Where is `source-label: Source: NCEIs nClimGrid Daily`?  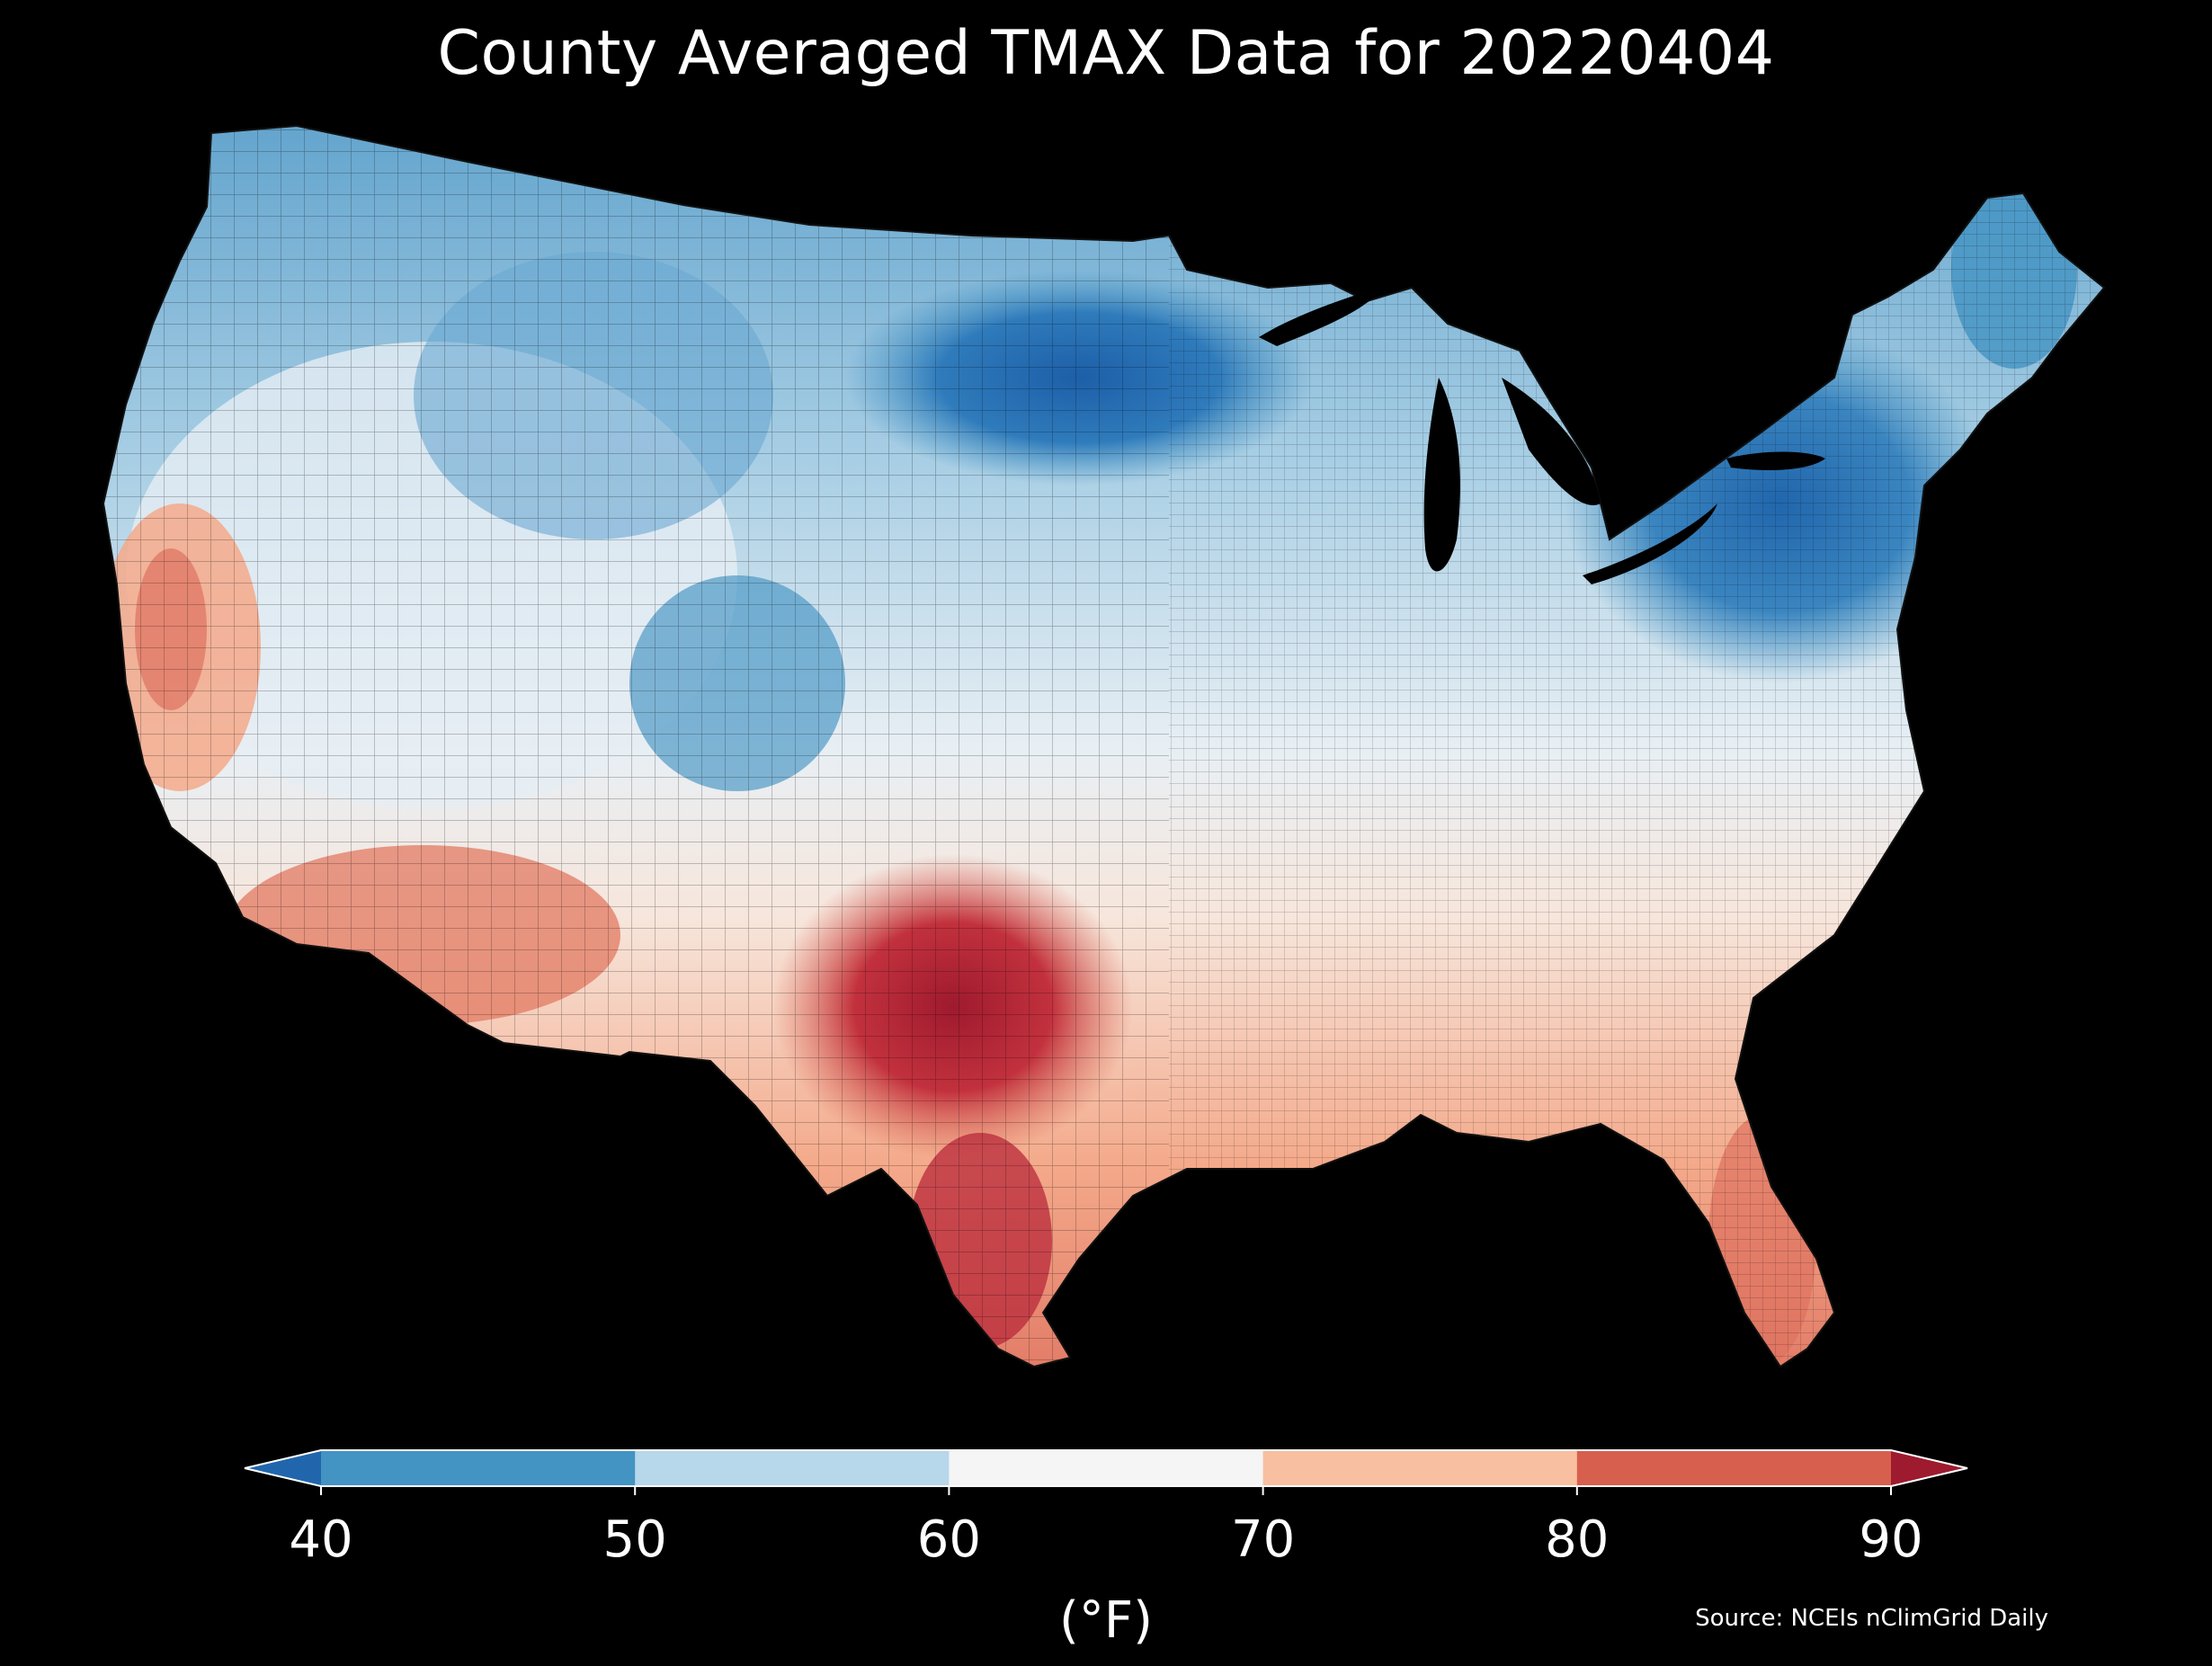 source-label: Source: NCEIs nClimGrid Daily is located at coordinates (1871, 1618).